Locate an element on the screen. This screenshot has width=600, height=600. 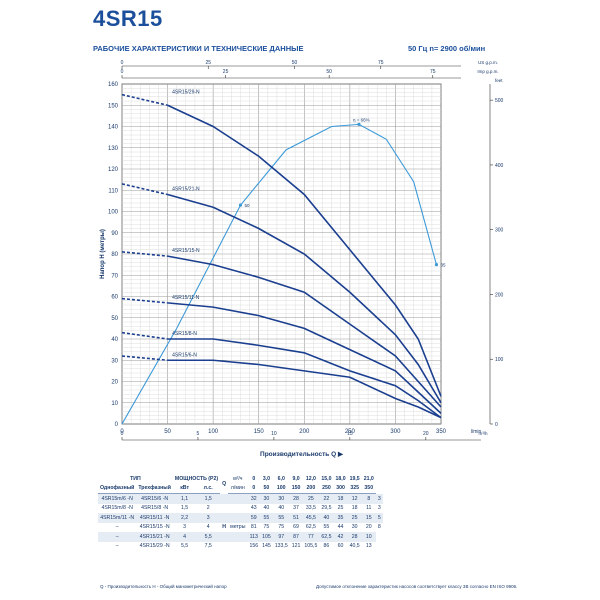
efficiency-peak-label: η = 66% is located at coordinates (361, 119).